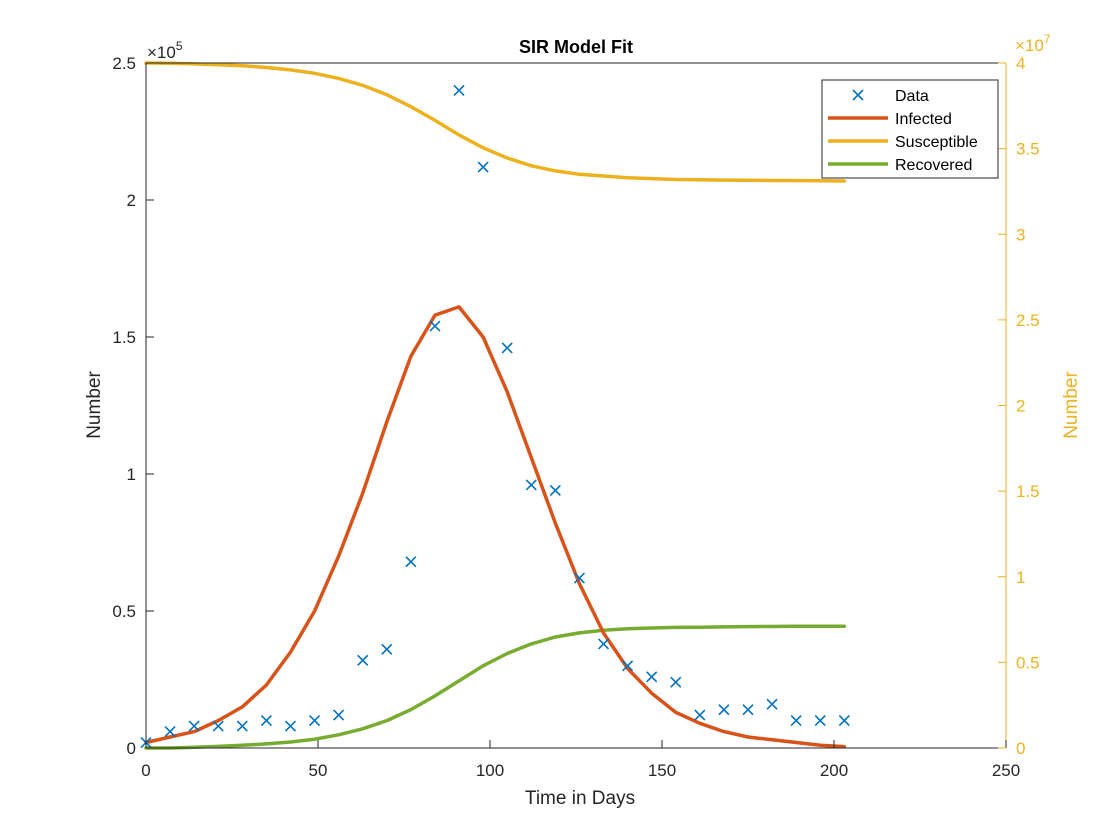 Image resolution: width=1120 pixels, height=840 pixels. What do you see at coordinates (1071, 405) in the screenshot?
I see `y-right-axis-label: Number` at bounding box center [1071, 405].